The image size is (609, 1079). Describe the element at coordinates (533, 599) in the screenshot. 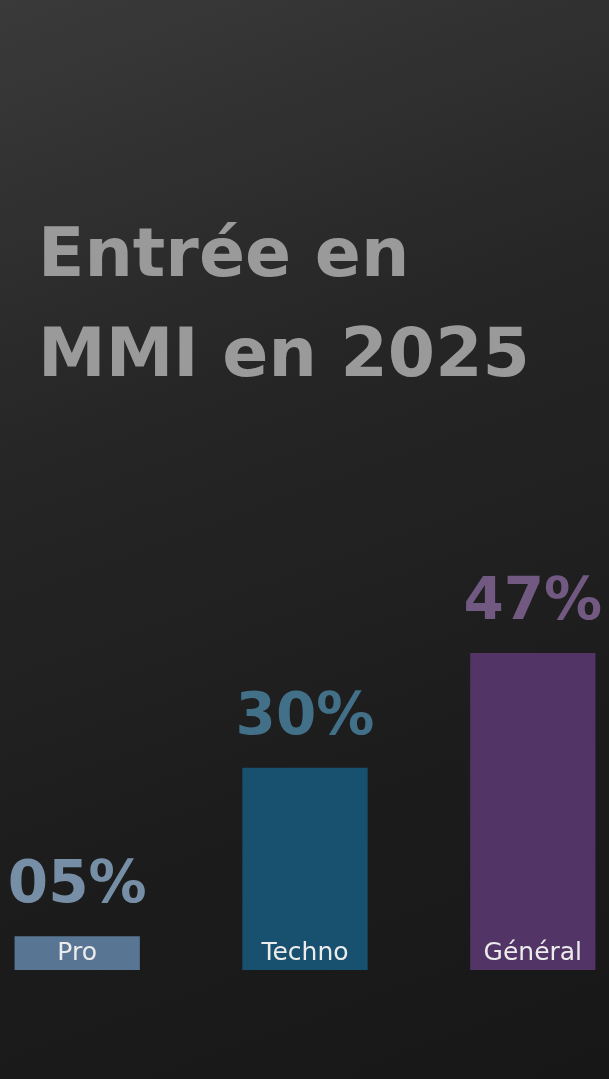

I see `data-label: 47%` at that location.